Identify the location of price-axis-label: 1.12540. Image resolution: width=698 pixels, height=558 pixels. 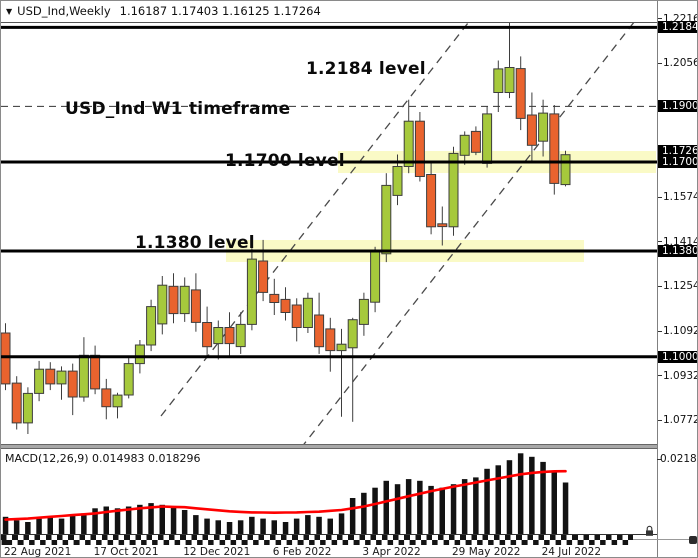
(680, 286).